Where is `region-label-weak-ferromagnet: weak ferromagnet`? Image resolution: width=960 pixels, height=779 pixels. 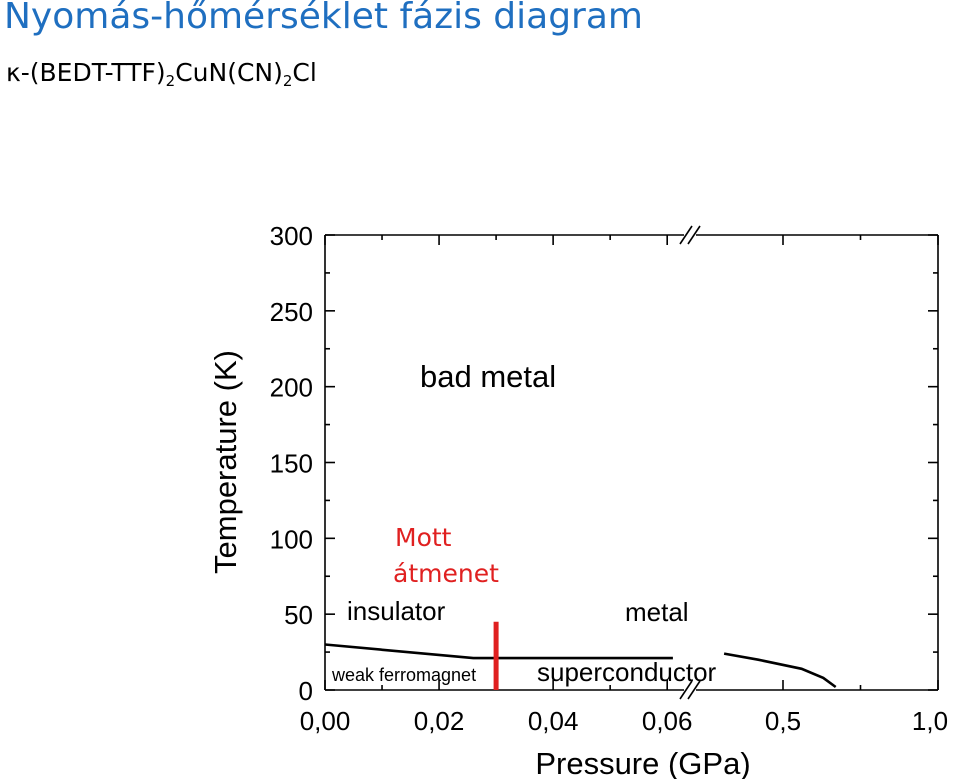 region-label-weak-ferromagnet: weak ferromagnet is located at coordinates (403, 675).